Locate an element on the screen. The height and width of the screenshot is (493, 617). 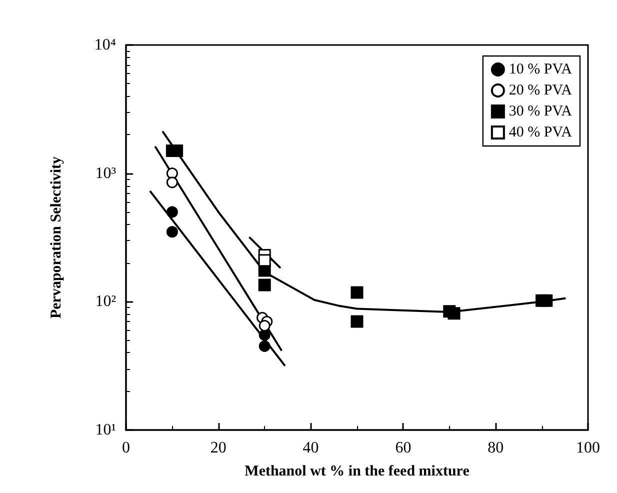
y-tick-label: 10¹ is located at coordinates (105, 430).